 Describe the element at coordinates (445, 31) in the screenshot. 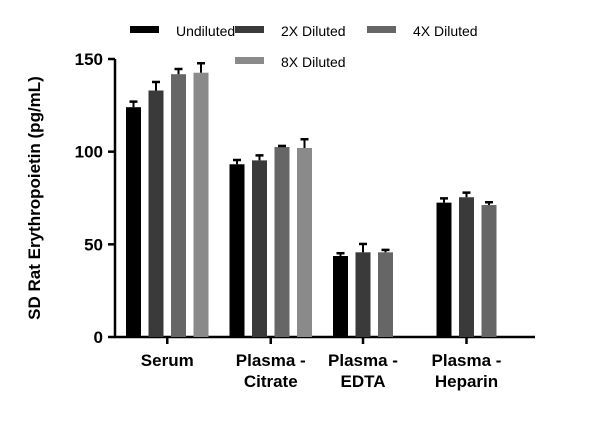

I see `legend-label: 4X Diluted` at that location.